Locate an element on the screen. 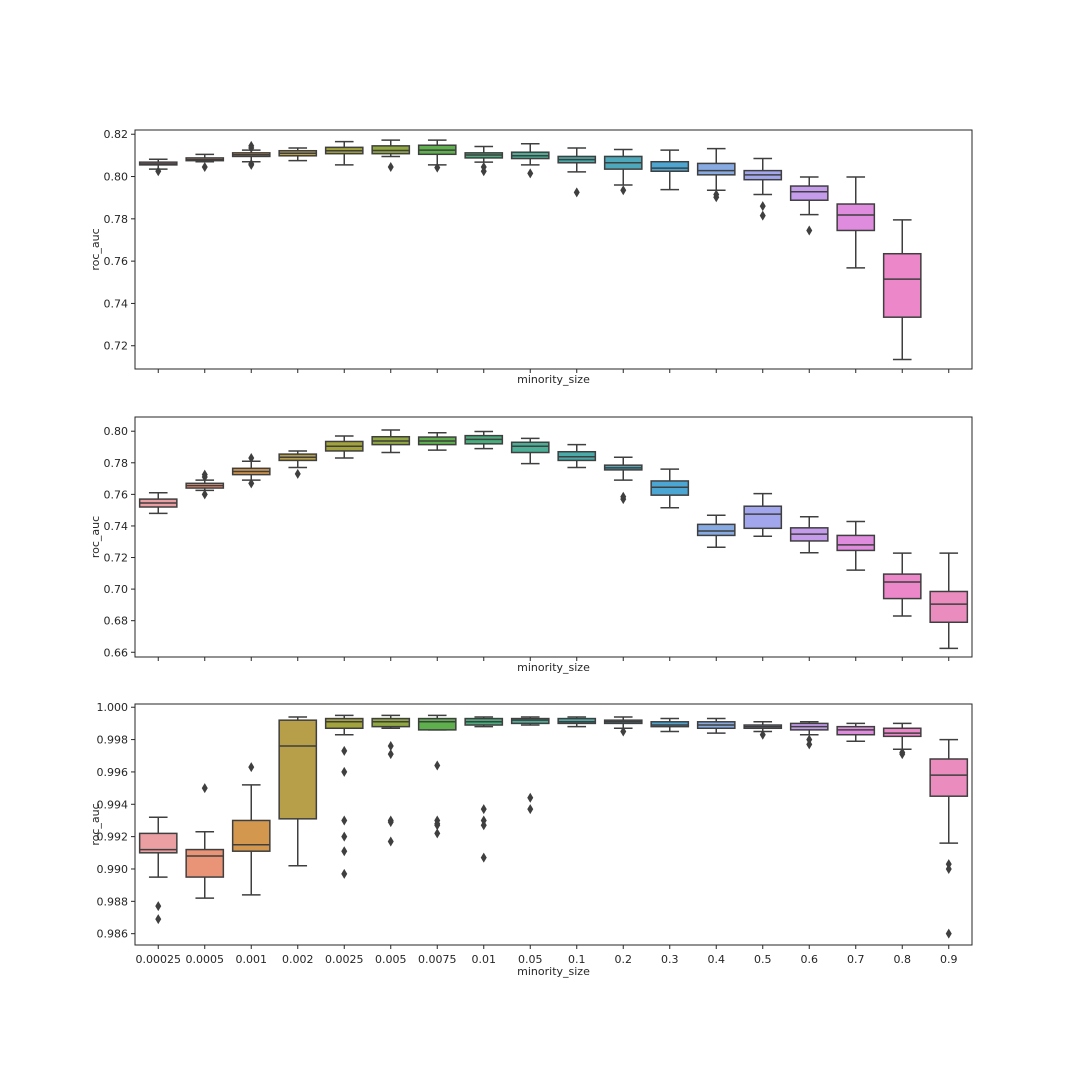  y-tick-label: 0.996 is located at coordinates (113, 772).